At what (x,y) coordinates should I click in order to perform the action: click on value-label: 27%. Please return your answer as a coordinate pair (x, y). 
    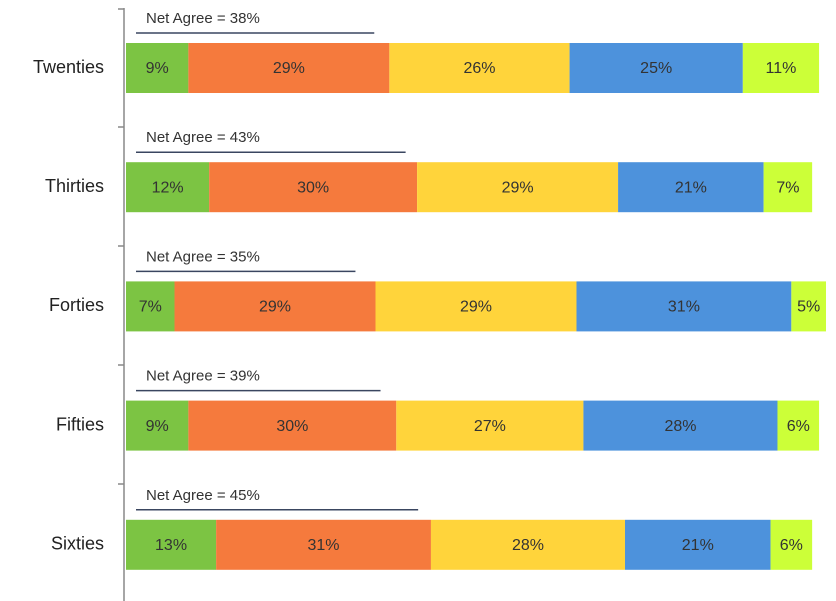
    Looking at the image, I should click on (490, 426).